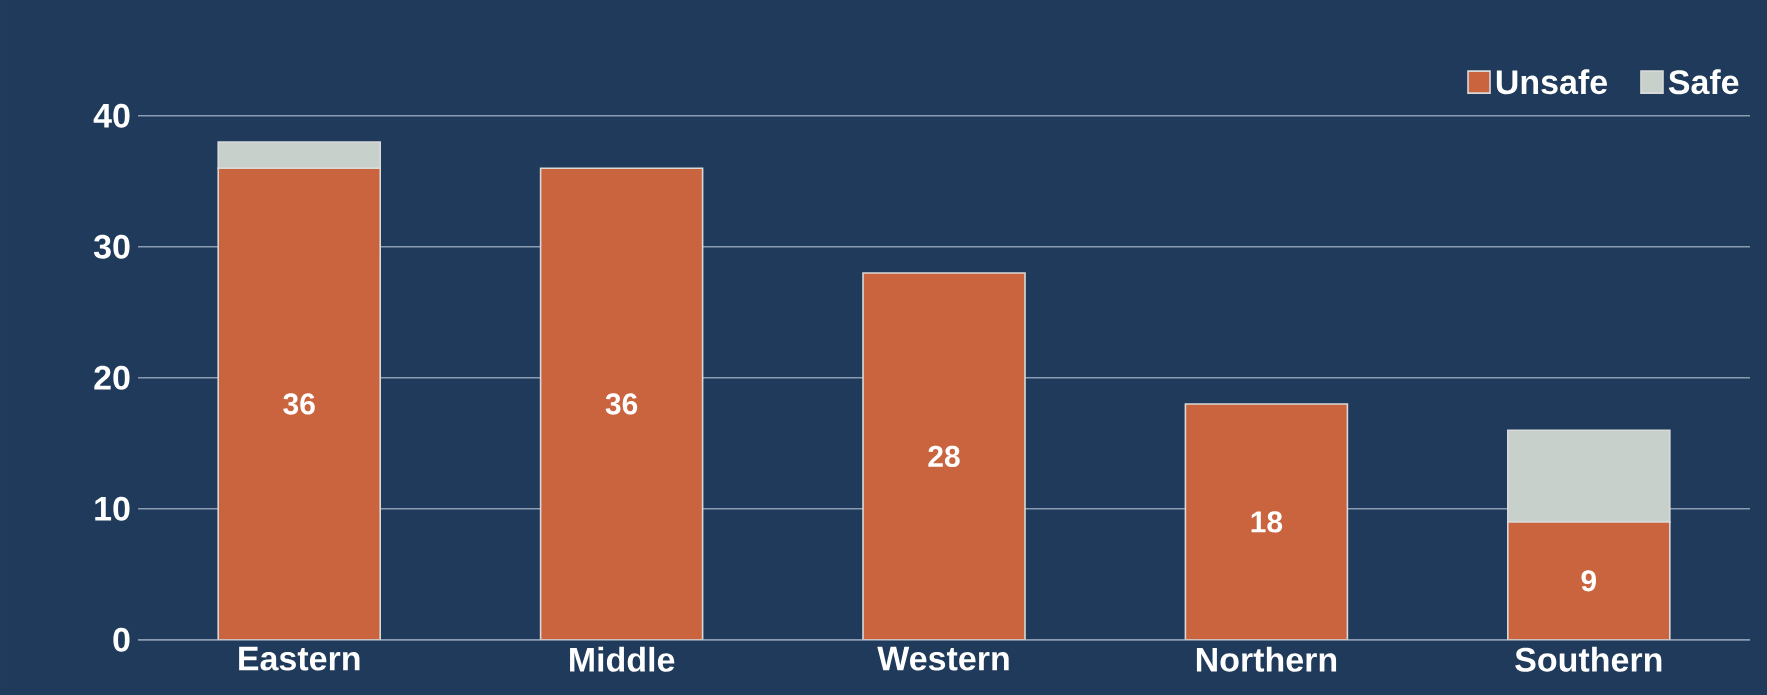 The width and height of the screenshot is (1767, 695). I want to click on x-tick-label: Middle, so click(622, 659).